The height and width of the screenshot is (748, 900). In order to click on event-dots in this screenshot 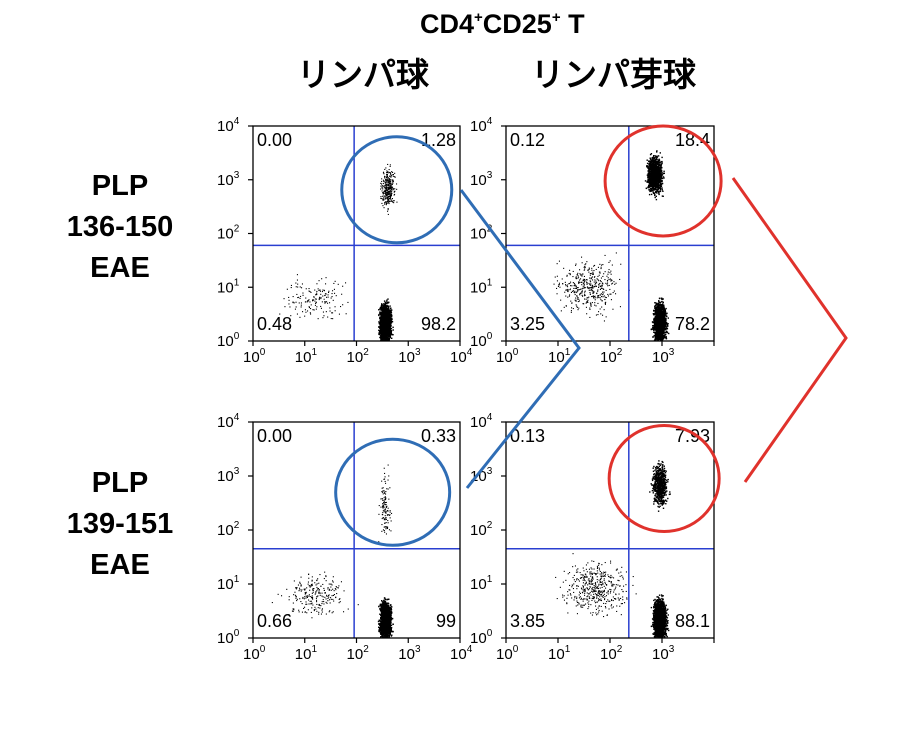, I will do `click(611, 246)`.